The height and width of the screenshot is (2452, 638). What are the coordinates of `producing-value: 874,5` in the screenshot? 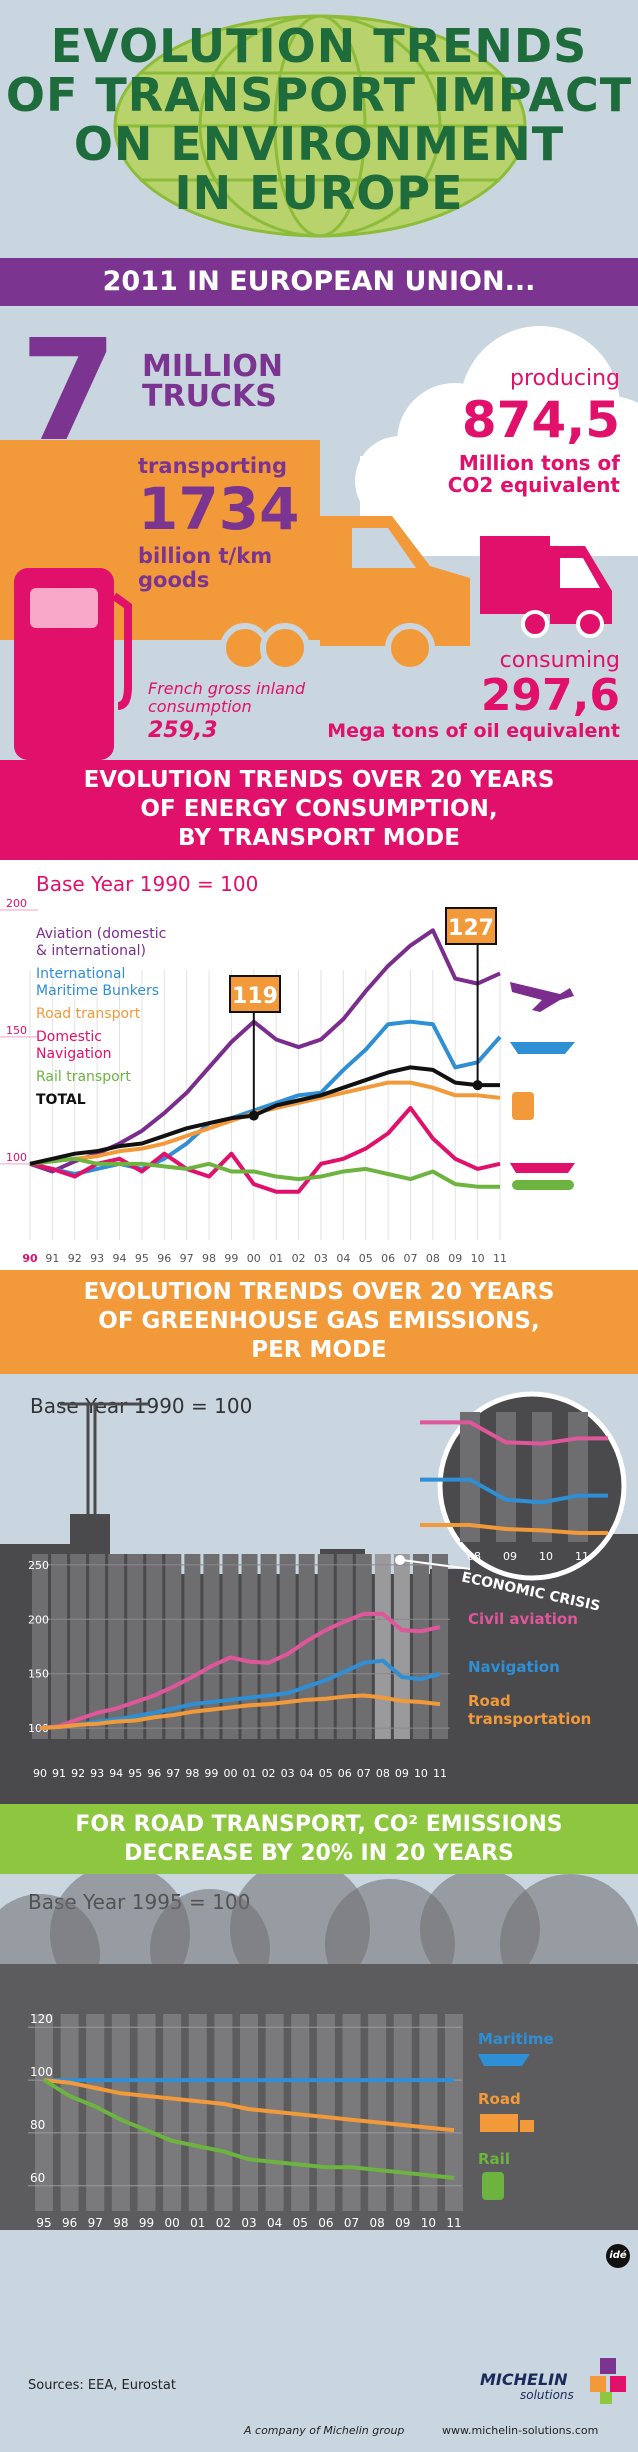 It's located at (540, 420).